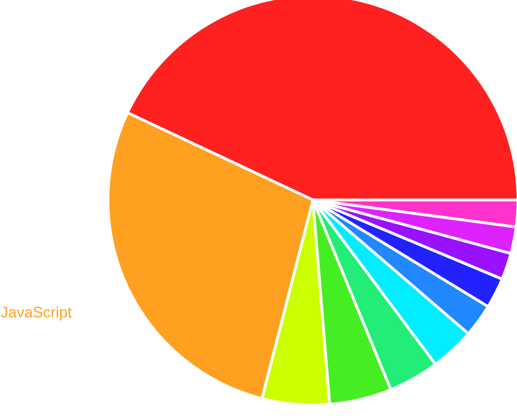 The image size is (517, 418). What do you see at coordinates (36, 313) in the screenshot?
I see `slice-label: JavaScript` at bounding box center [36, 313].